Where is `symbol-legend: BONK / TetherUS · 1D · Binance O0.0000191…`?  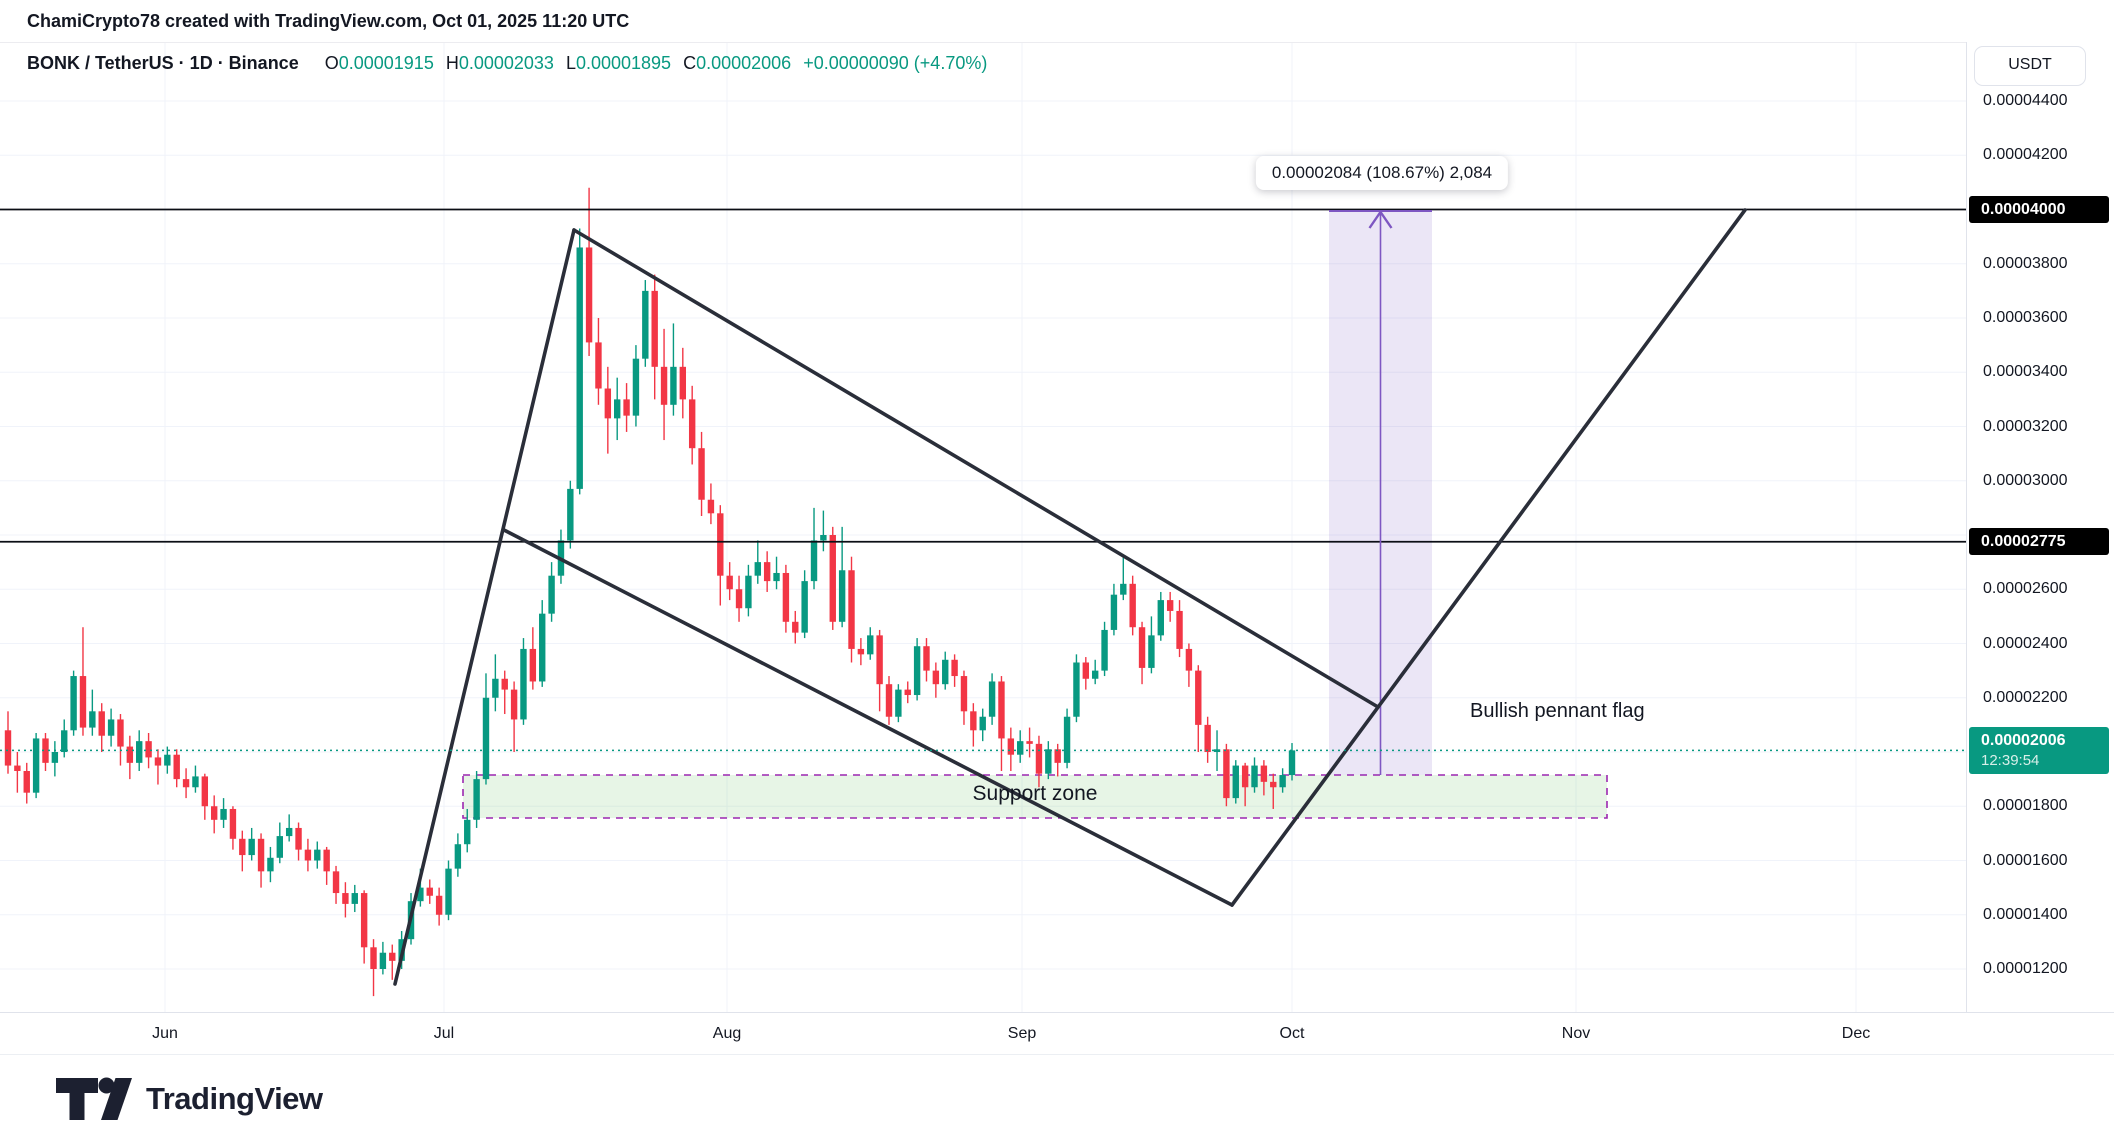
symbol-legend: BONK / TetherUS · 1D · Binance O0.0000191… is located at coordinates (507, 63).